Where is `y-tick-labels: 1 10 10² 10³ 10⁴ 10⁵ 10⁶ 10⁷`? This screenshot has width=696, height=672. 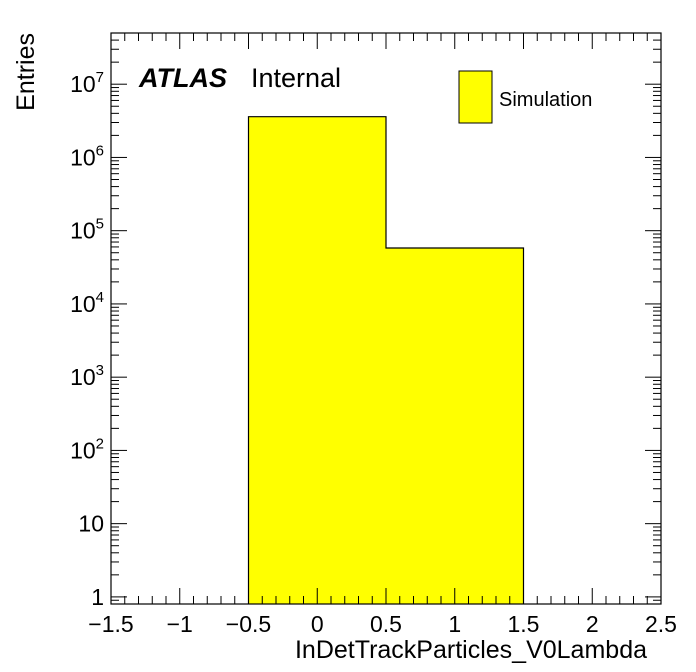 y-tick-labels: 1 10 10² 10³ 10⁴ 10⁵ 10⁶ 10⁷ is located at coordinates (87, 339).